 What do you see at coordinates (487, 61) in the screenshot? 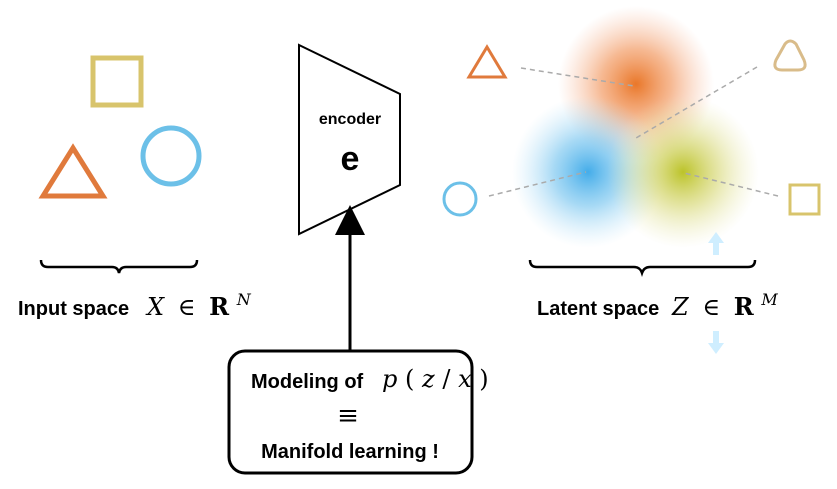
I see `latent-triangle-shape` at bounding box center [487, 61].